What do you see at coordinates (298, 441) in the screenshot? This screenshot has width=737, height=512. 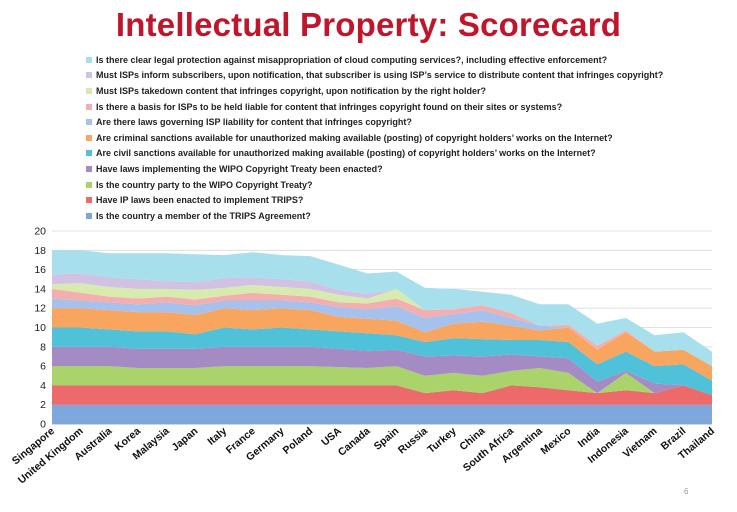 I see `x-tick-label-poland: Poland` at bounding box center [298, 441].